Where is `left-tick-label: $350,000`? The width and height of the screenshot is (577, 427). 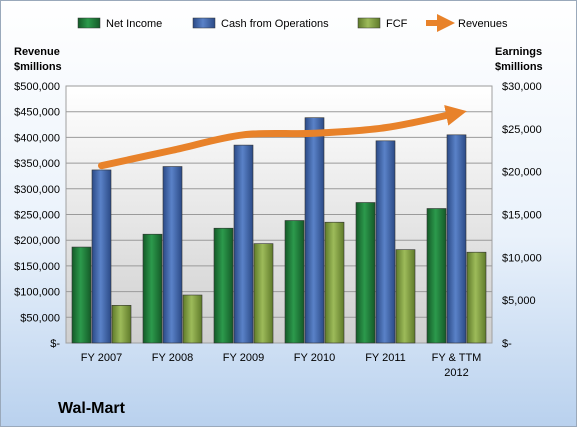 left-tick-label: $350,000 is located at coordinates (37, 164).